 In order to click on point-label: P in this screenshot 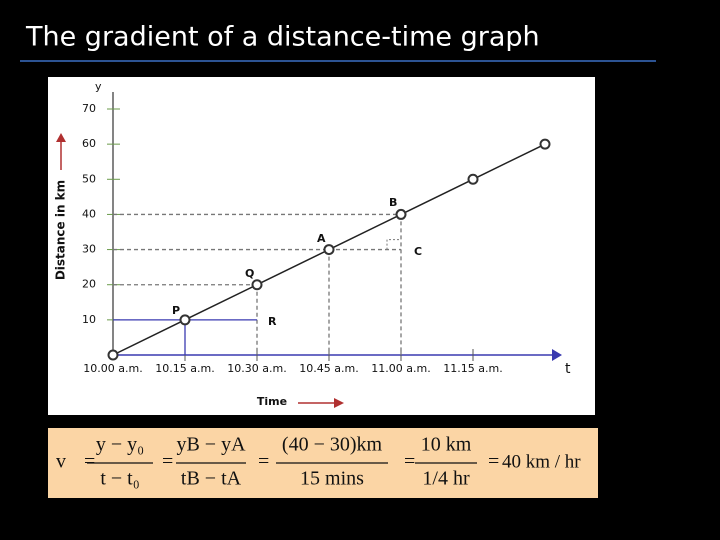, I will do `click(176, 310)`.